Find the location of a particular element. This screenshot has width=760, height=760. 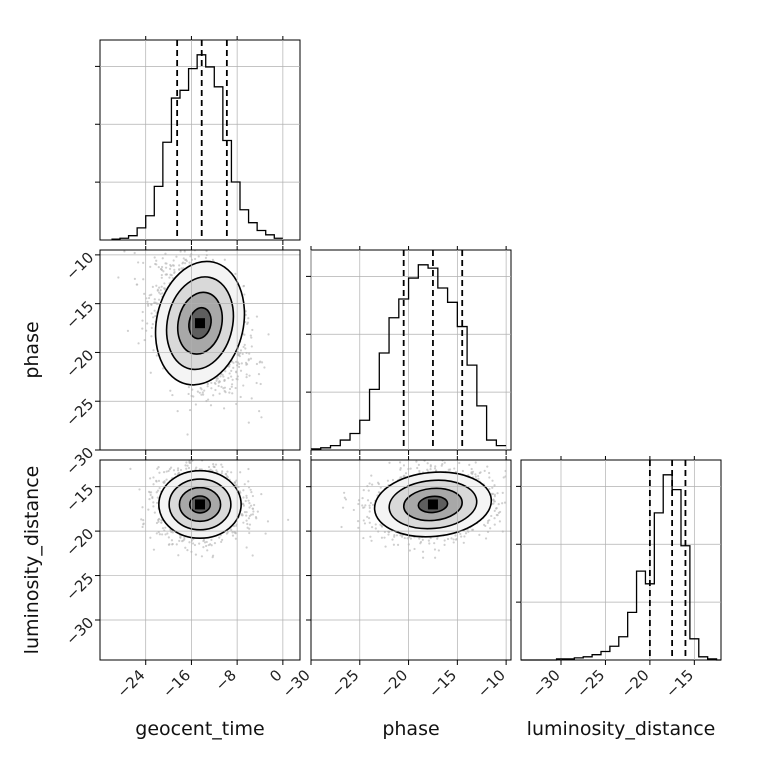

panel-frame is located at coordinates (200, 140).